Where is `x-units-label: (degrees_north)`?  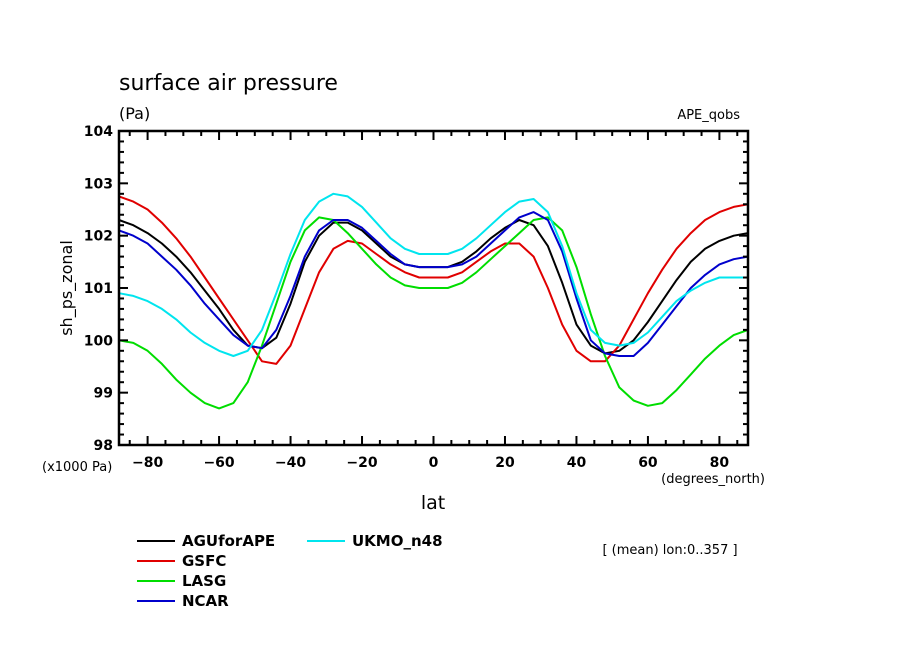 x-units-label: (degrees_north) is located at coordinates (713, 479).